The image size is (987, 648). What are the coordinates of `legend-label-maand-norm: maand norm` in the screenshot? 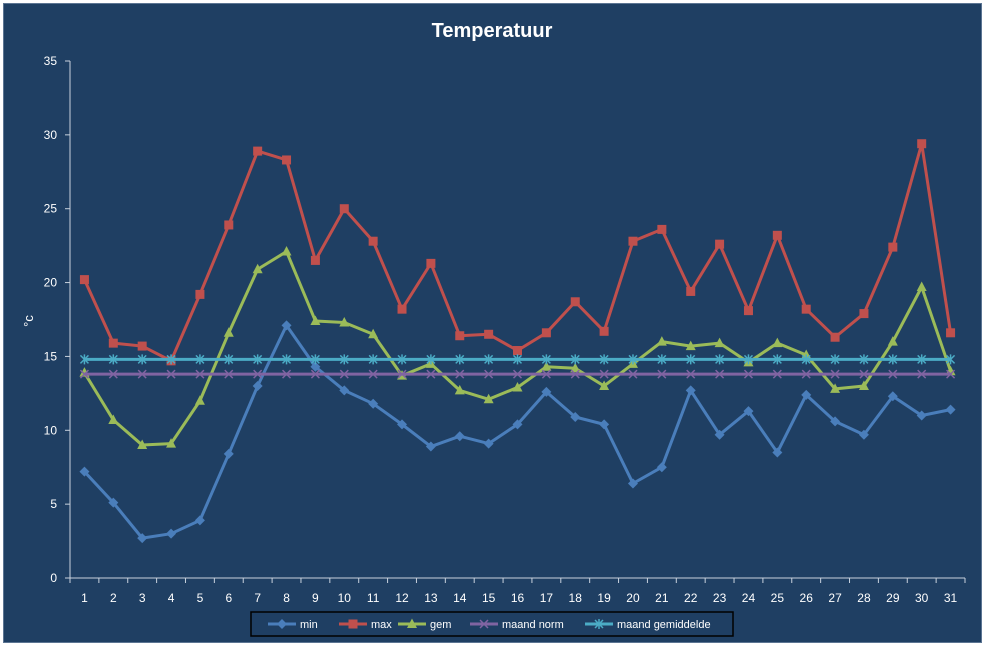 It's located at (533, 625).